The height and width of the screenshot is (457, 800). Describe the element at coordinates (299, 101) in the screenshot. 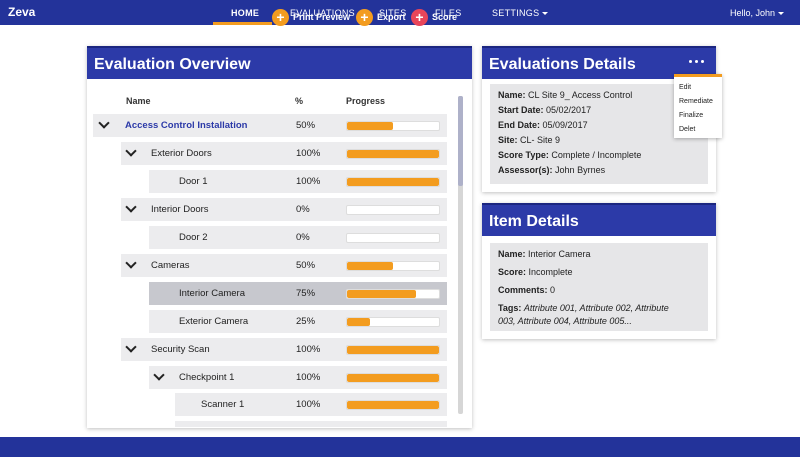

I see `column-header-percent: %` at that location.